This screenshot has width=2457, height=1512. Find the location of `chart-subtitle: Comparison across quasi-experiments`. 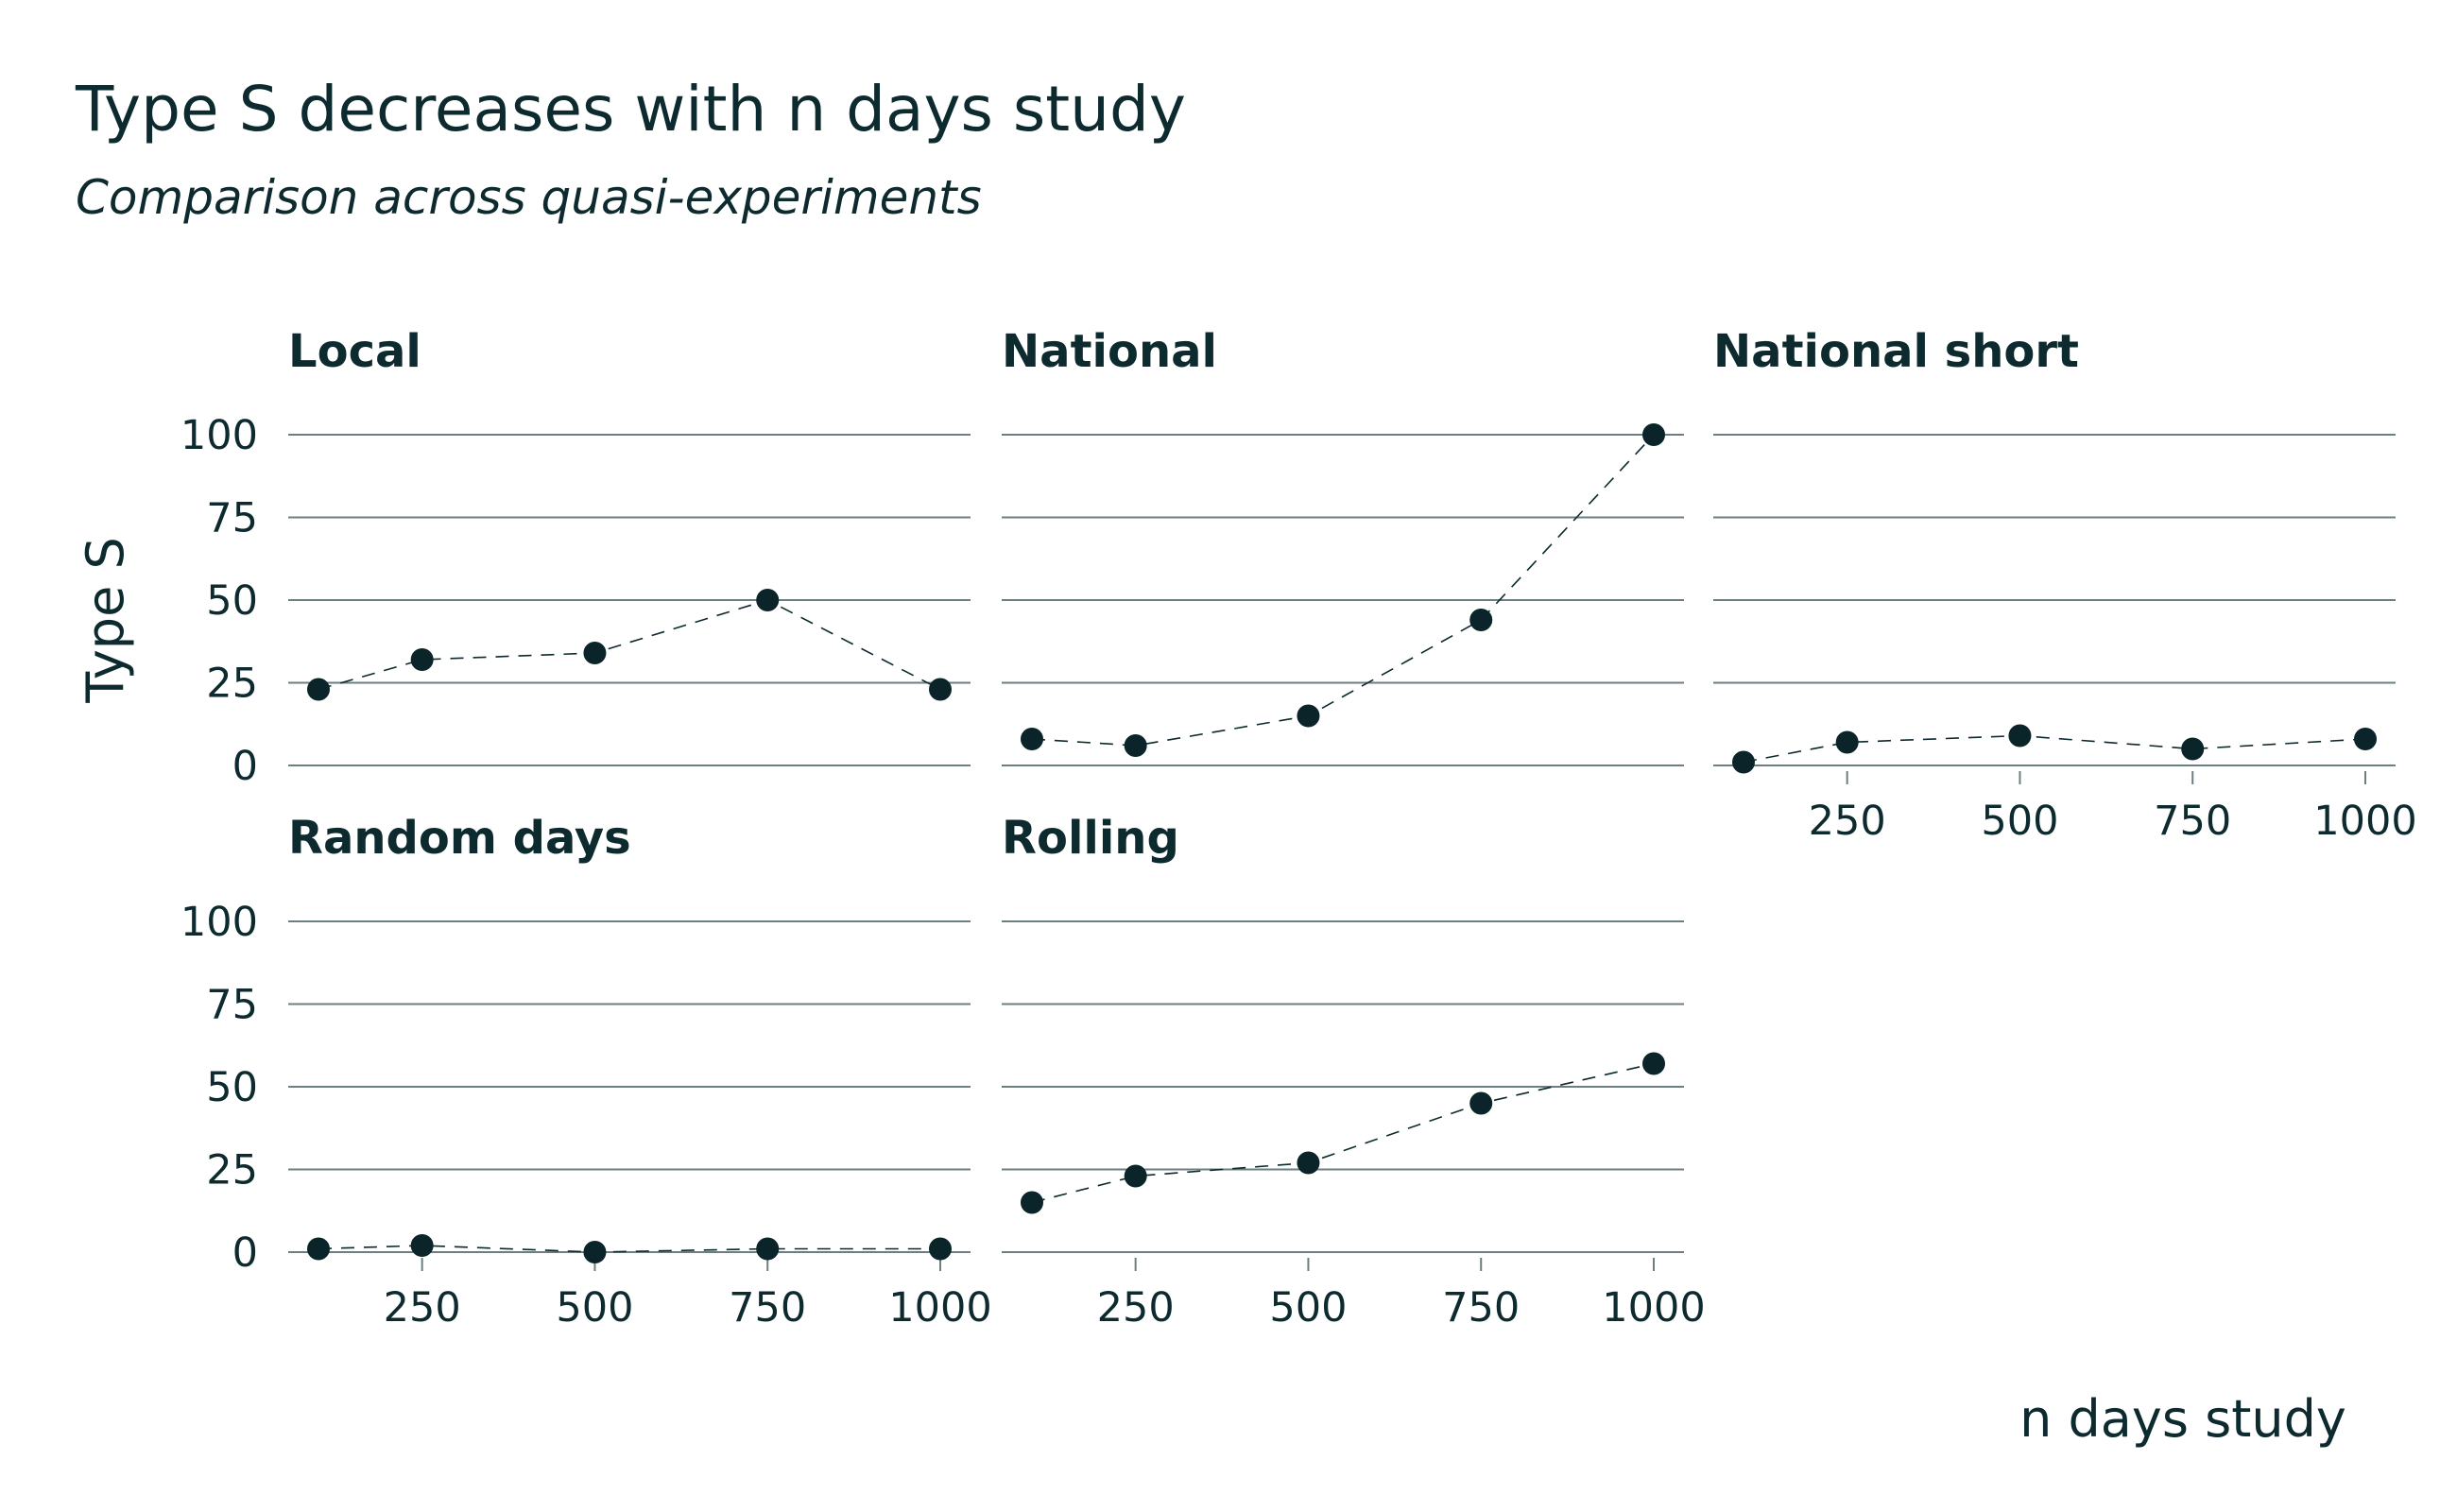

chart-subtitle: Comparison across quasi-experiments is located at coordinates (529, 197).